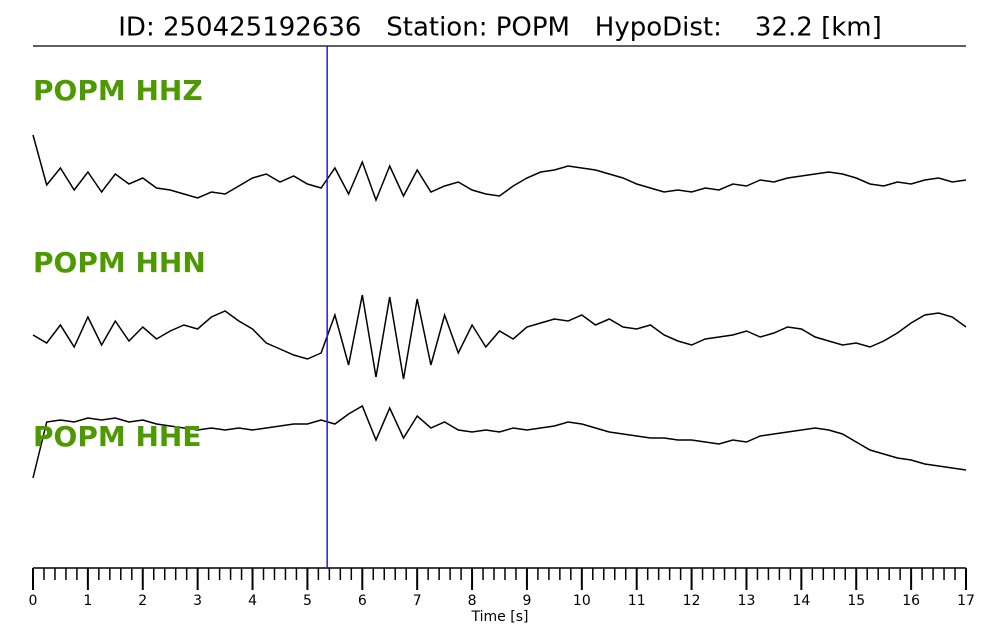 The width and height of the screenshot is (1000, 640). What do you see at coordinates (582, 601) in the screenshot?
I see `x-tick-label: 10` at bounding box center [582, 601].